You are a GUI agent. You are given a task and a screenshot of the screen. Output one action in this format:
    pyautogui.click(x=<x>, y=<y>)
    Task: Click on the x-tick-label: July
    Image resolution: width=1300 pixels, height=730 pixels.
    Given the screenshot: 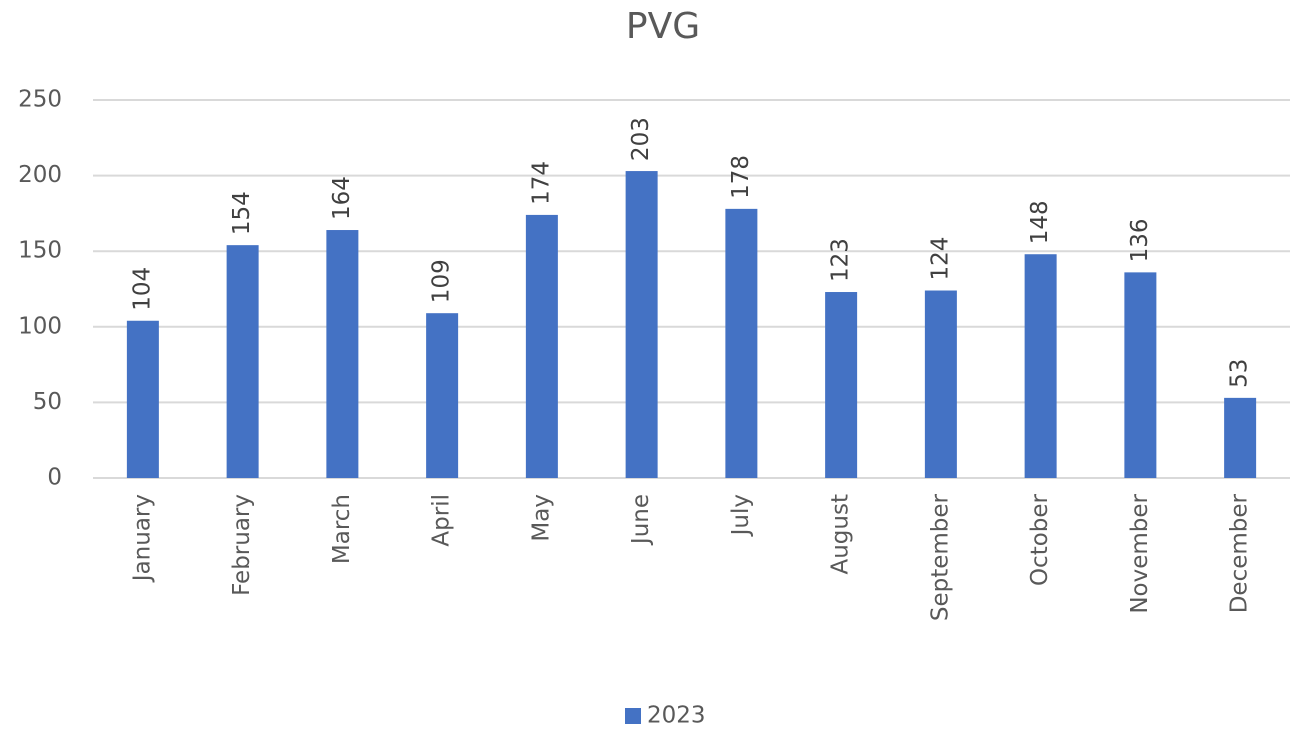 What is the action you would take?
    pyautogui.click(x=741, y=515)
    